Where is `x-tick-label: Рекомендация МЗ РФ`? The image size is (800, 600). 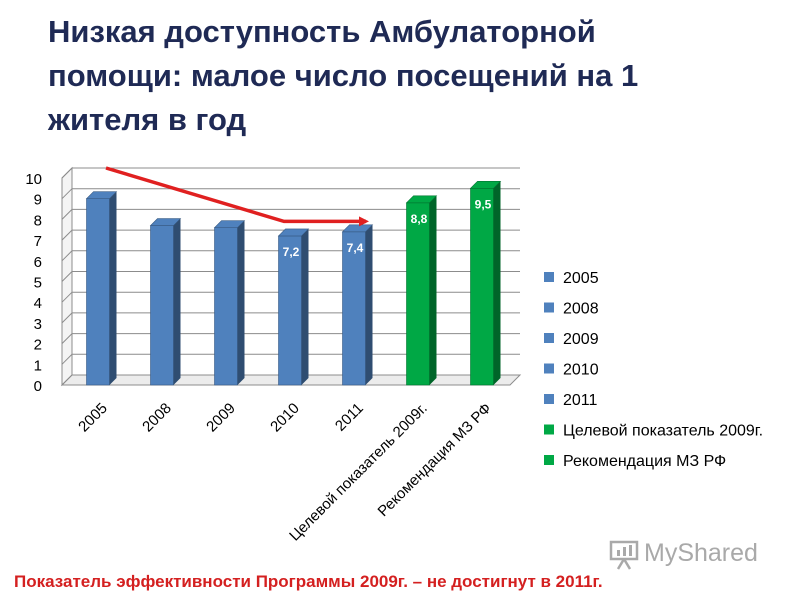 x-tick-label: Рекомендация МЗ РФ is located at coordinates (435, 460).